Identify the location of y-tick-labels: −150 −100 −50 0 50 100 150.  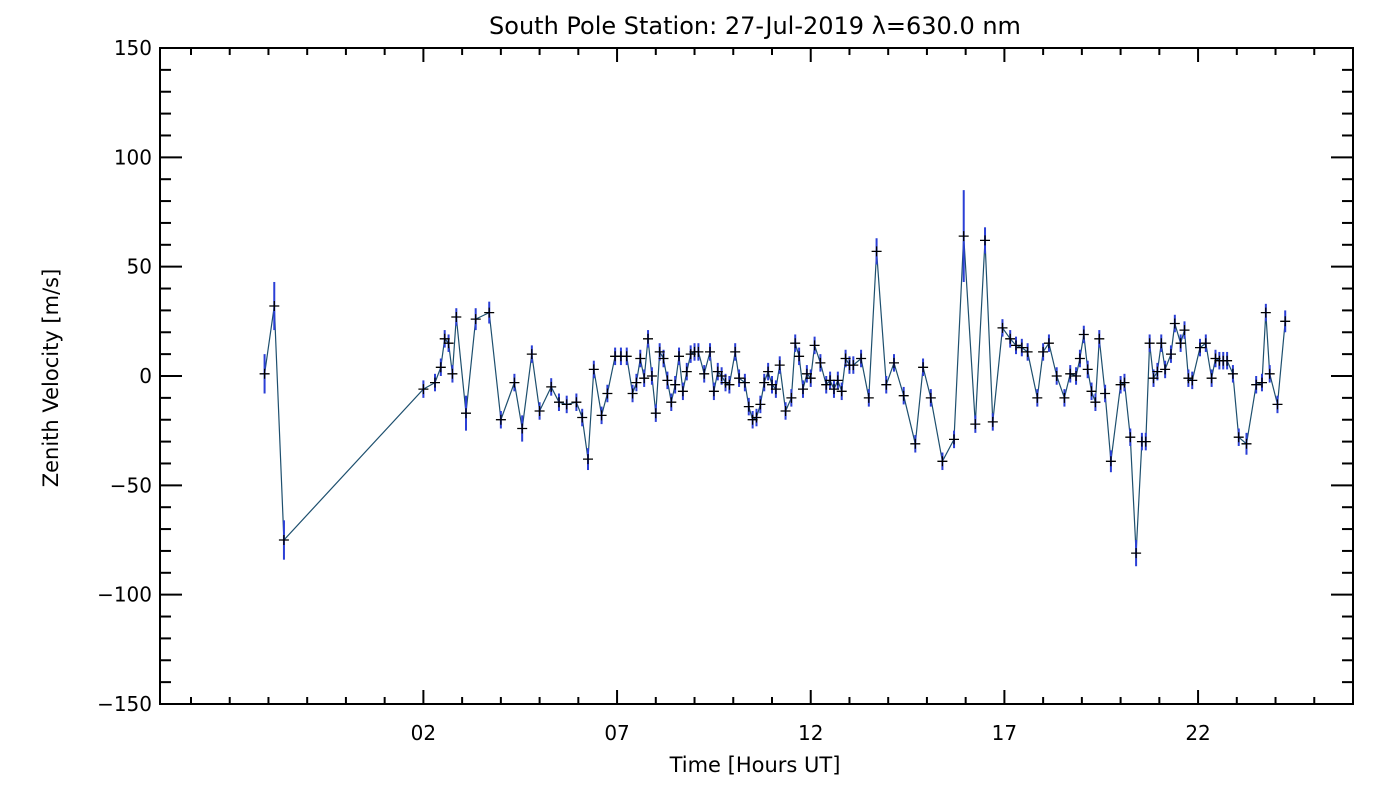
(124, 376).